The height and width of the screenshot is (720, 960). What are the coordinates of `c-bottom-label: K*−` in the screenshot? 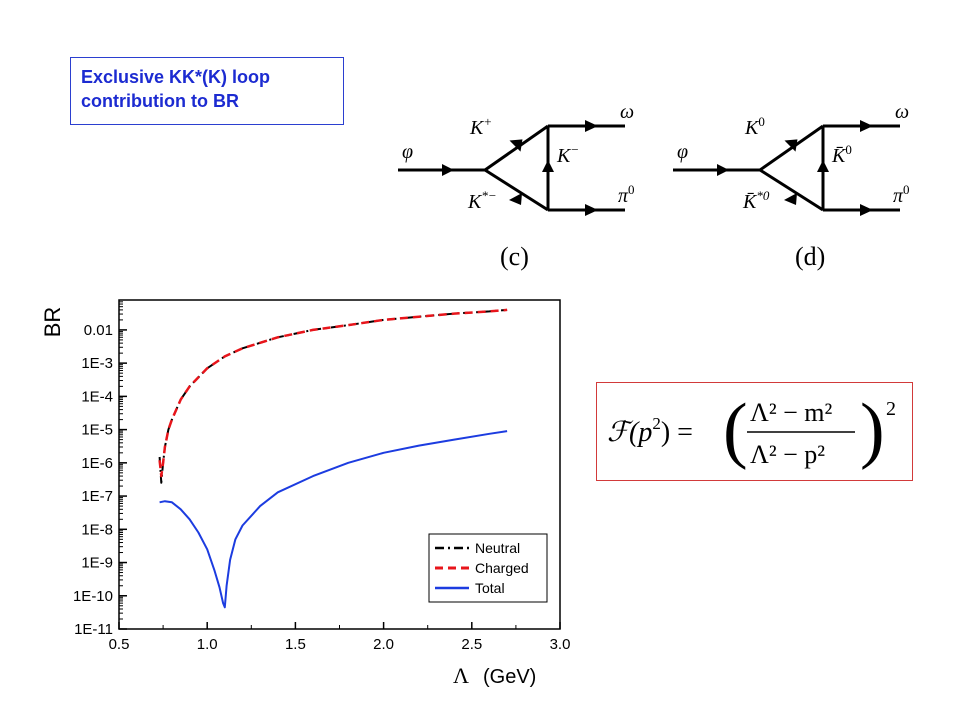 It's located at (482, 200).